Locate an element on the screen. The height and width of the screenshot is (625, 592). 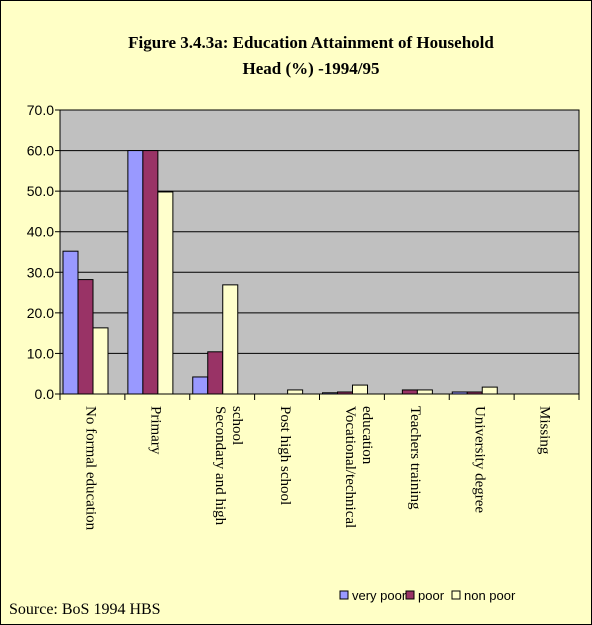
category-label: No formal education is located at coordinates (90, 468).